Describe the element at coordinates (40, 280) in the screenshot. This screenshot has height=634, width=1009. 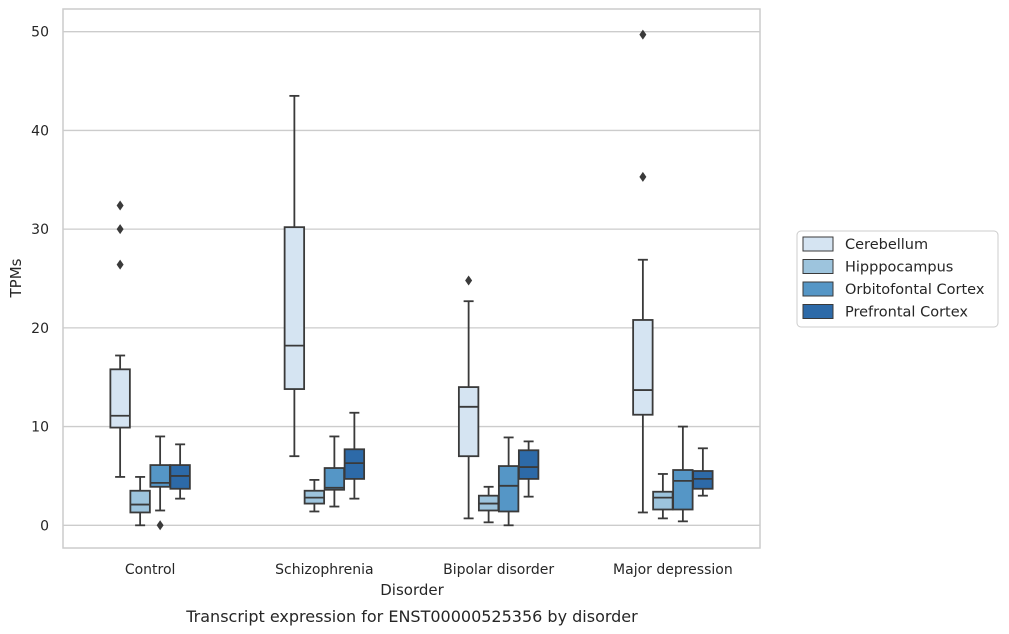
I see `y-axis-ticks: 0 10 20 30 40 50` at that location.